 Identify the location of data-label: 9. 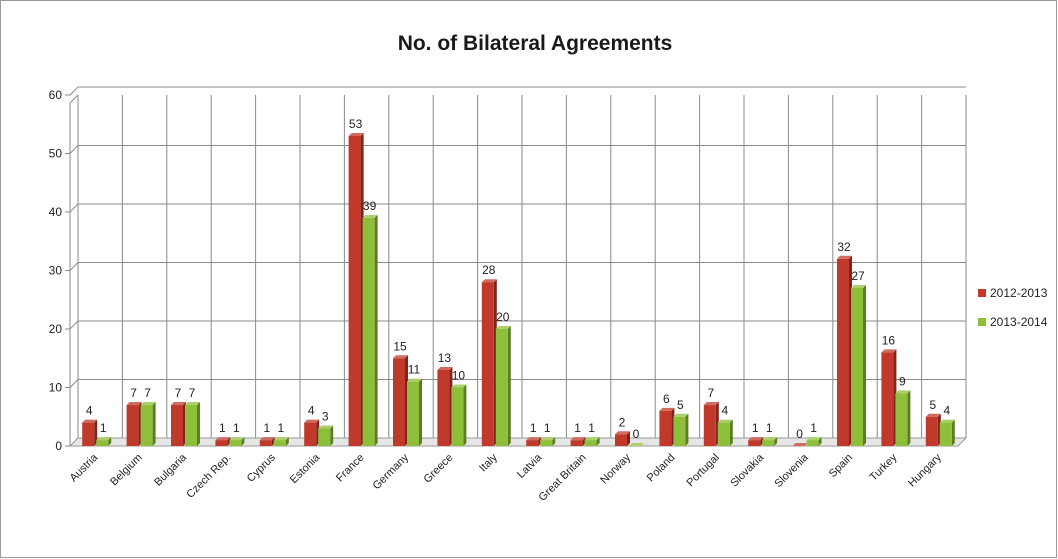
(902, 381).